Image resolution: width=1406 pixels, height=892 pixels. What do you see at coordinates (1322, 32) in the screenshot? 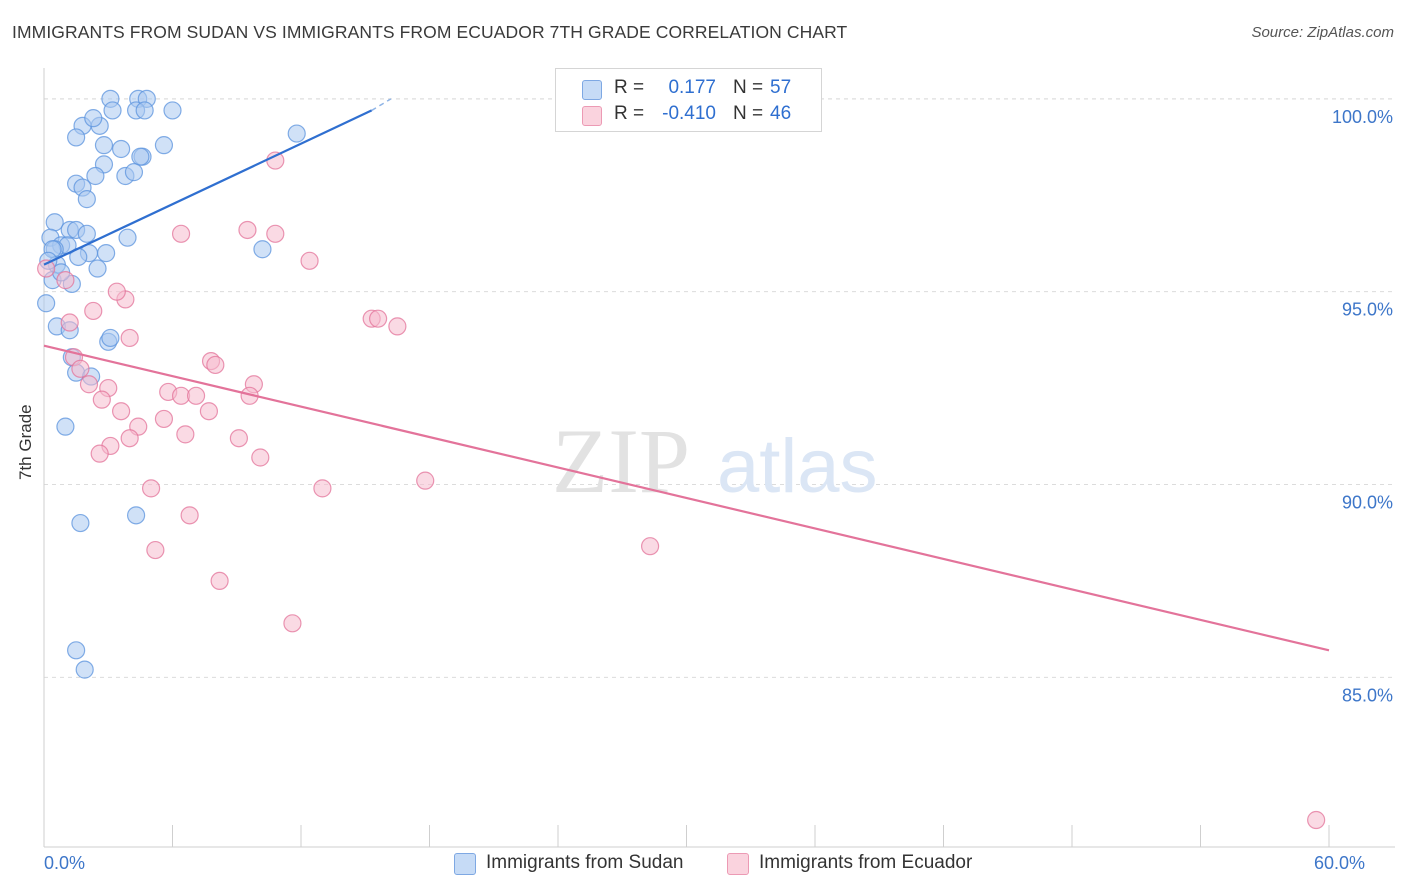
I see `chart-source: Source: ZipAtlas.com` at bounding box center [1322, 32].